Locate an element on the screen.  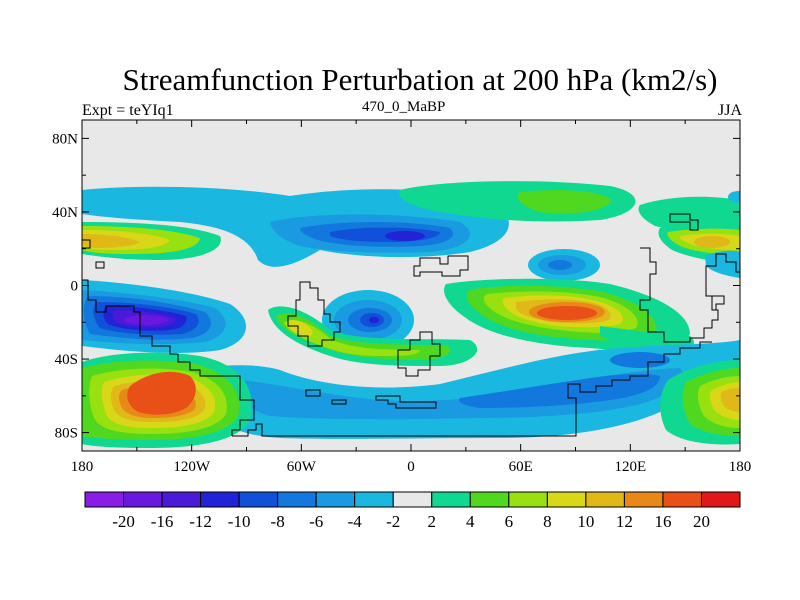
coastline-antarctica-shelf is located at coordinates (472, 389).